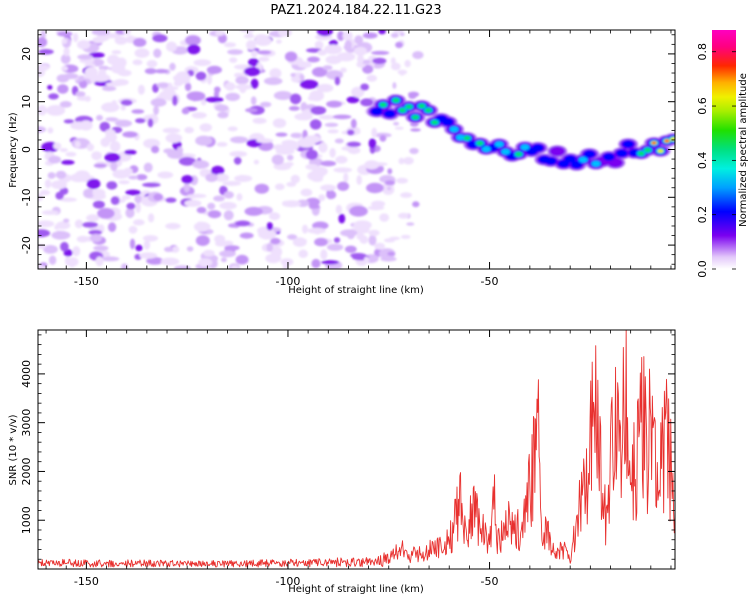 Image resolution: width=750 pixels, height=600 pixels. Describe the element at coordinates (26, 197) in the screenshot. I see `y-tick-label: -10` at that location.